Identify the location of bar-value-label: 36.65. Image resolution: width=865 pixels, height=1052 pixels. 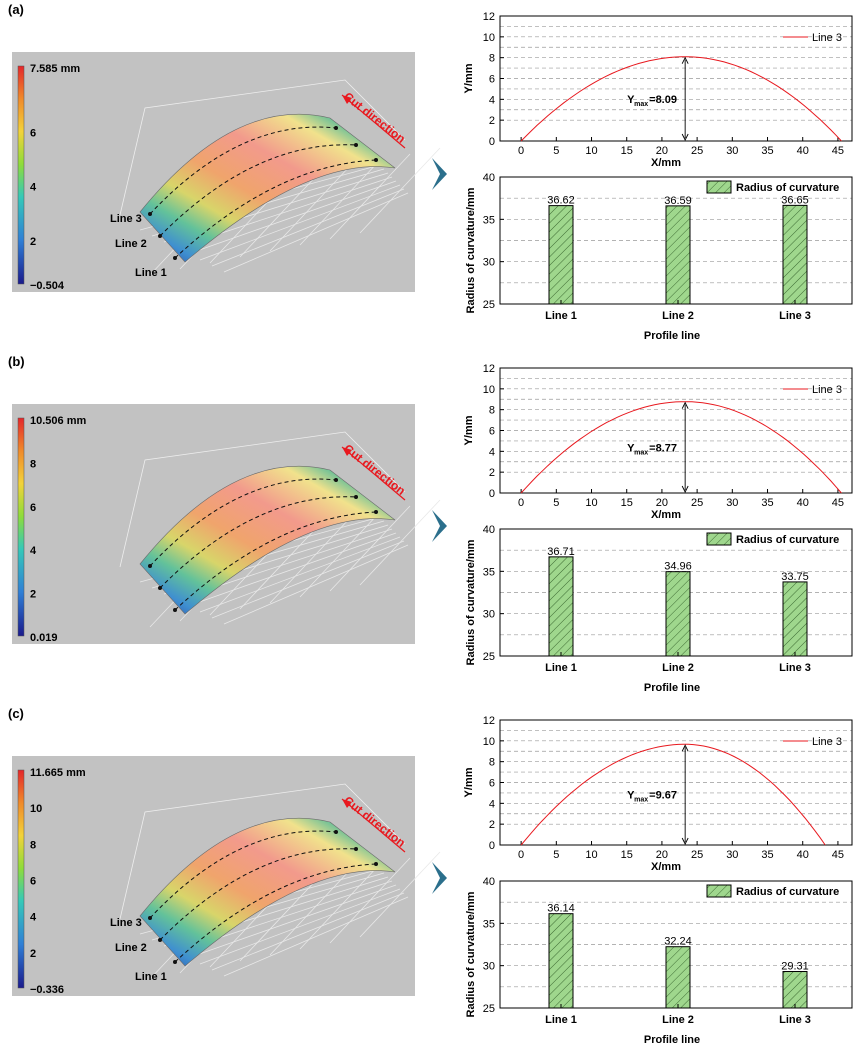
(795, 200).